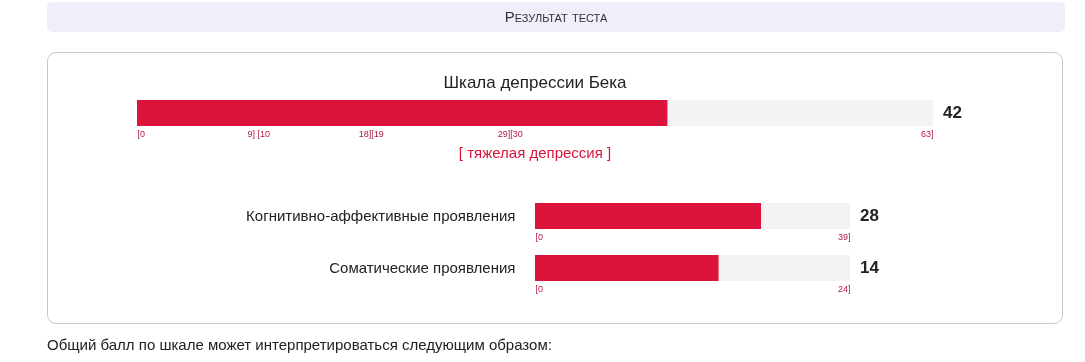  I want to click on x-tick-label: 9], so click(251, 133).